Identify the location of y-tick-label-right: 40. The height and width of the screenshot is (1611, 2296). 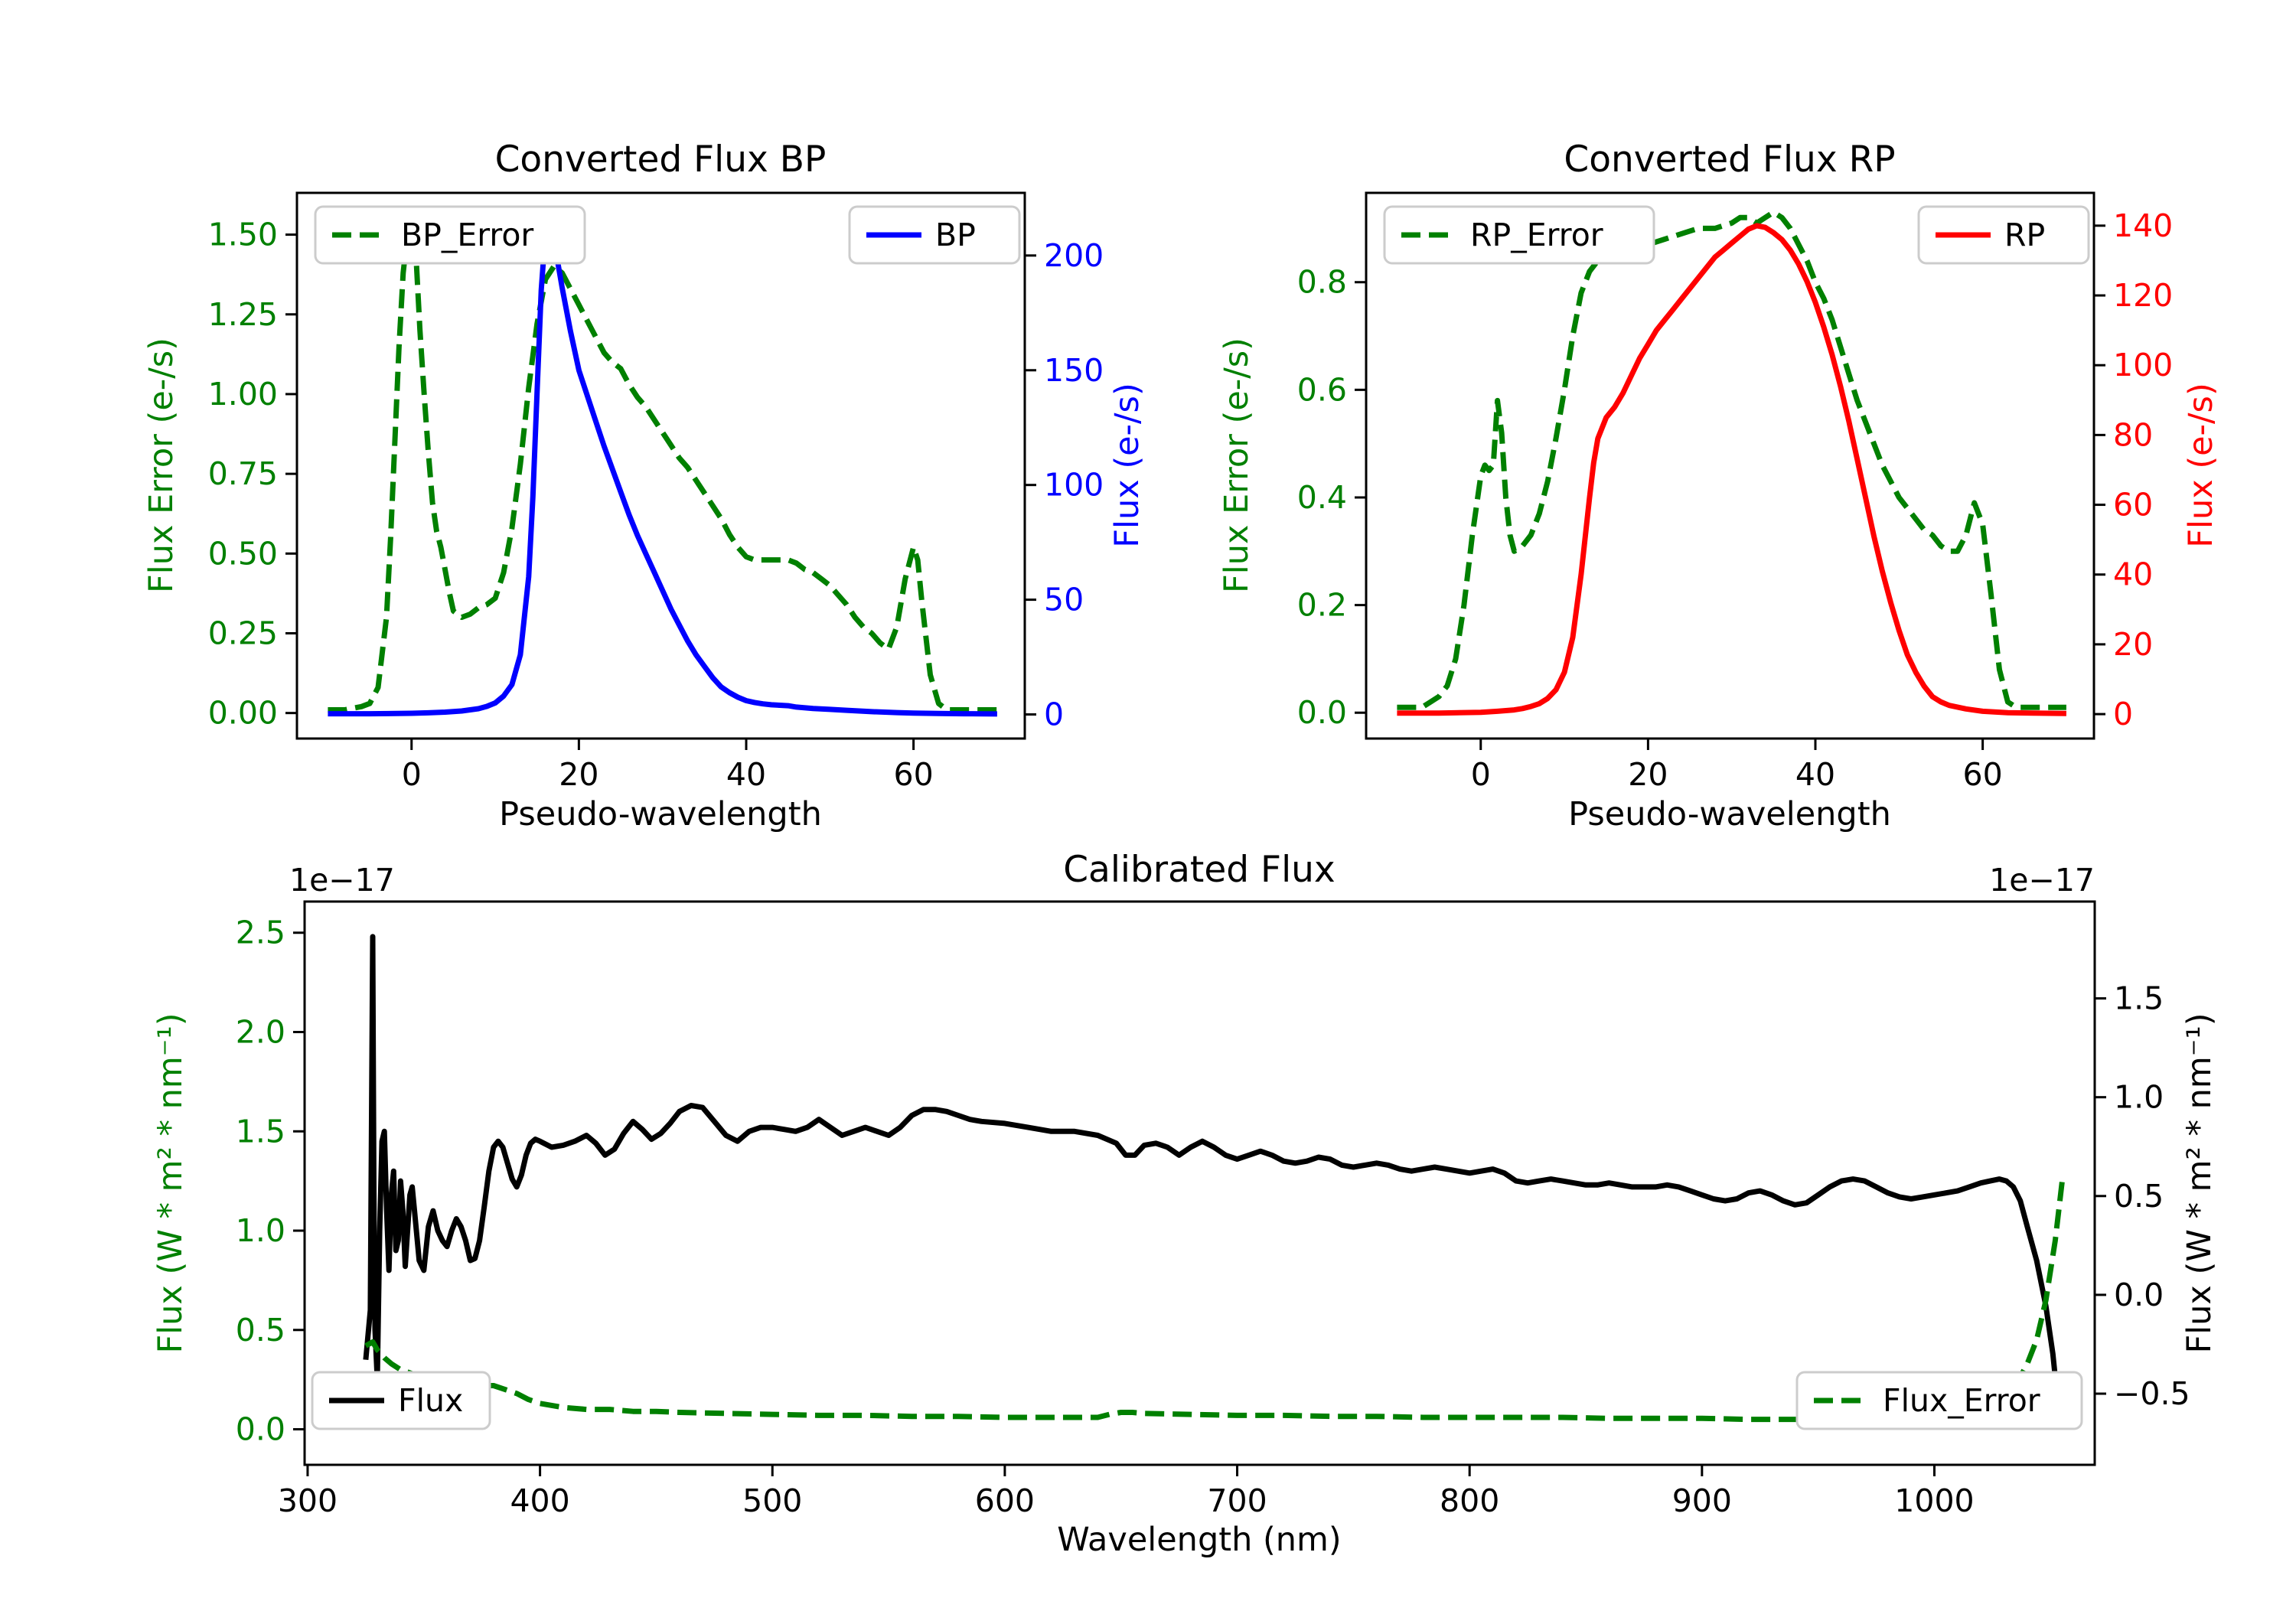
(2133, 574).